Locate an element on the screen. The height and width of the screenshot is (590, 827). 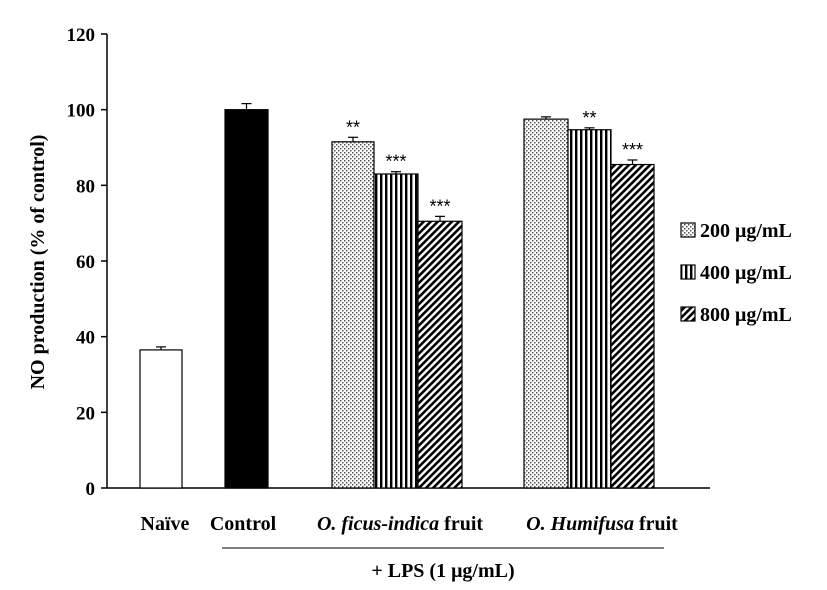
y-ticks: 0 20 40 60 80 100 120 is located at coordinates (87, 262).